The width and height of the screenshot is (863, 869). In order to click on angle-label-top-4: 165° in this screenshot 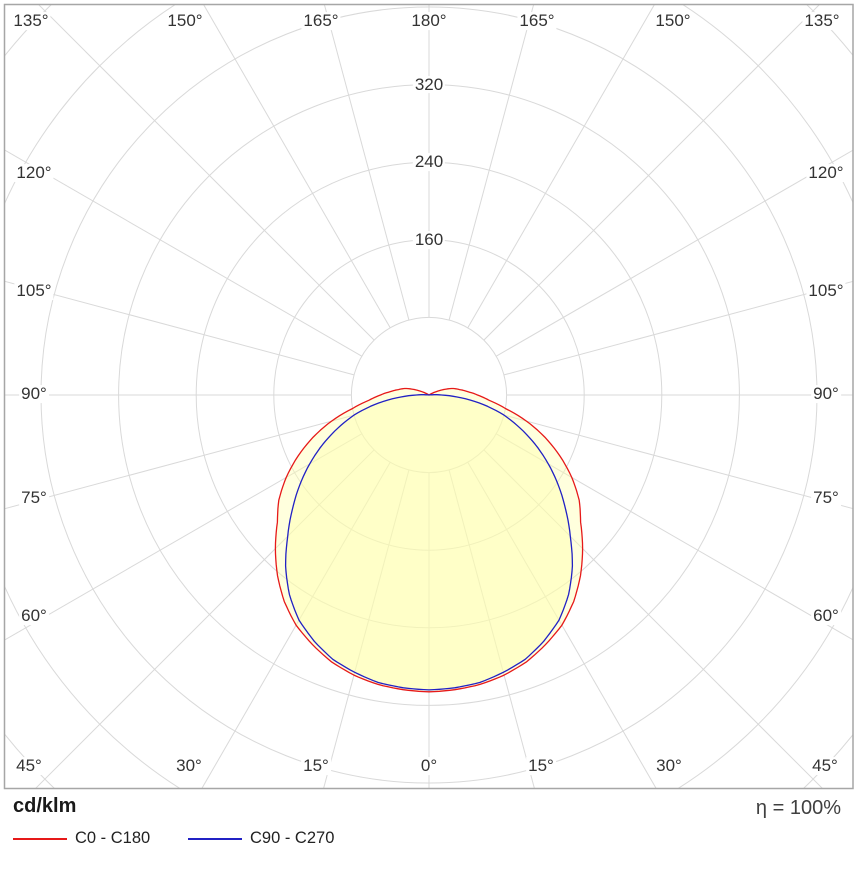, I will do `click(537, 21)`.